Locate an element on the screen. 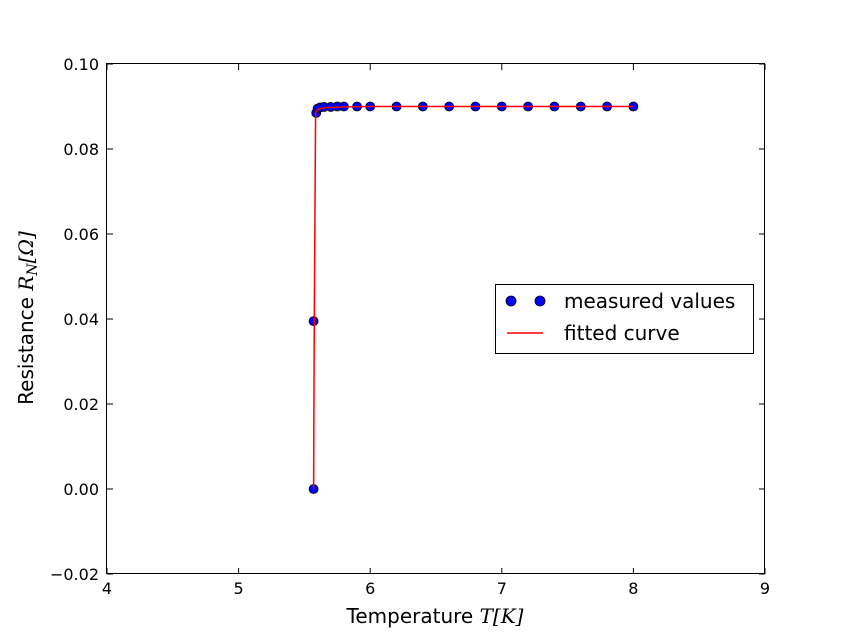 The image size is (850, 638). x-tick-label: 8 is located at coordinates (633, 588).